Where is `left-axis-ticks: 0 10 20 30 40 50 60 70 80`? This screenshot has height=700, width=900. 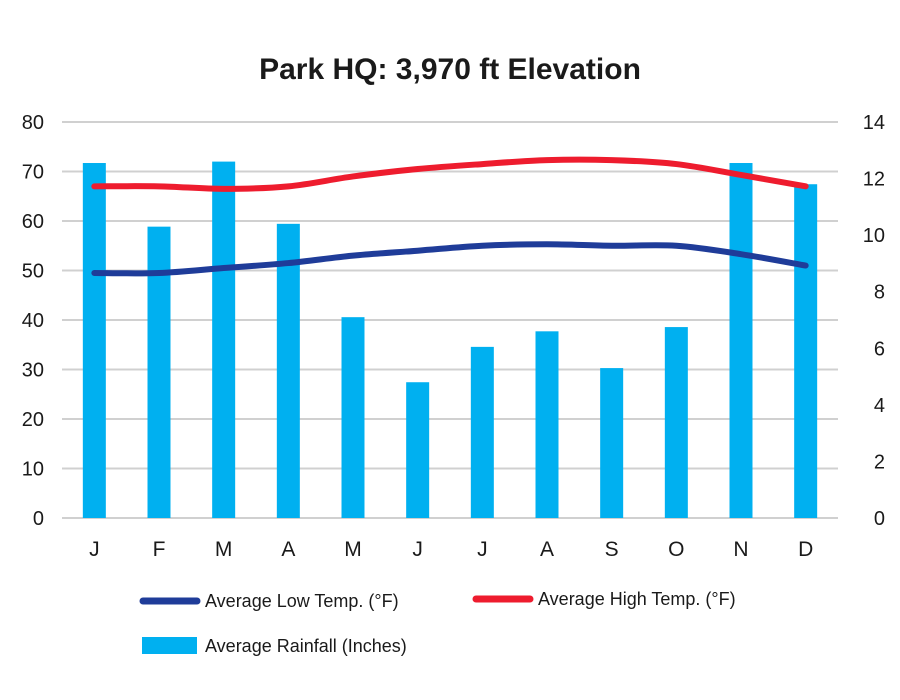
left-axis-ticks: 0 10 20 30 40 50 60 70 80 is located at coordinates (33, 321).